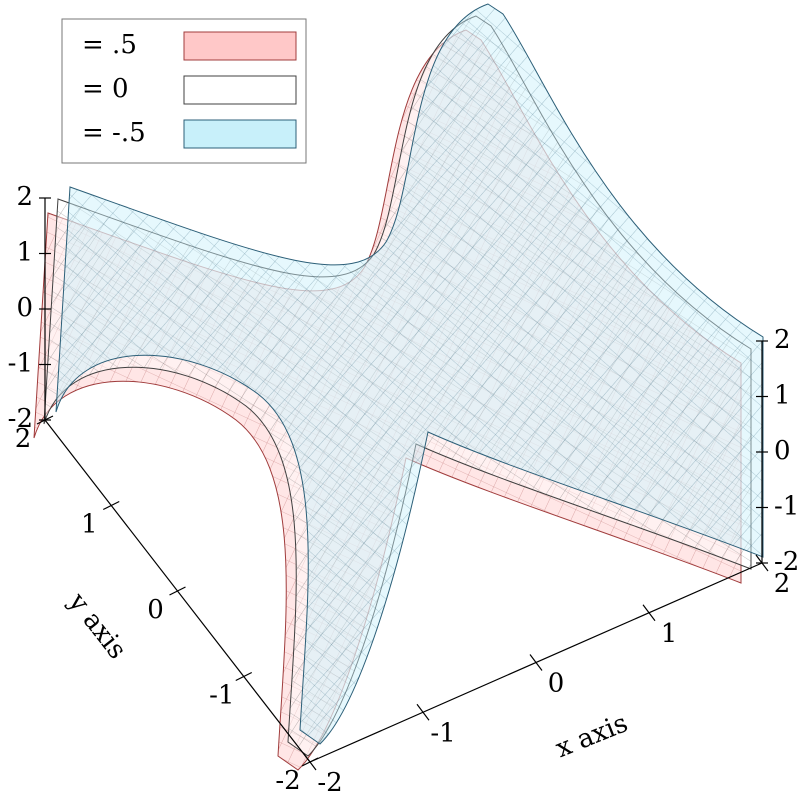 Image resolution: width=812 pixels, height=812 pixels. What do you see at coordinates (442, 733) in the screenshot?
I see `x-tick-label: -1` at bounding box center [442, 733].